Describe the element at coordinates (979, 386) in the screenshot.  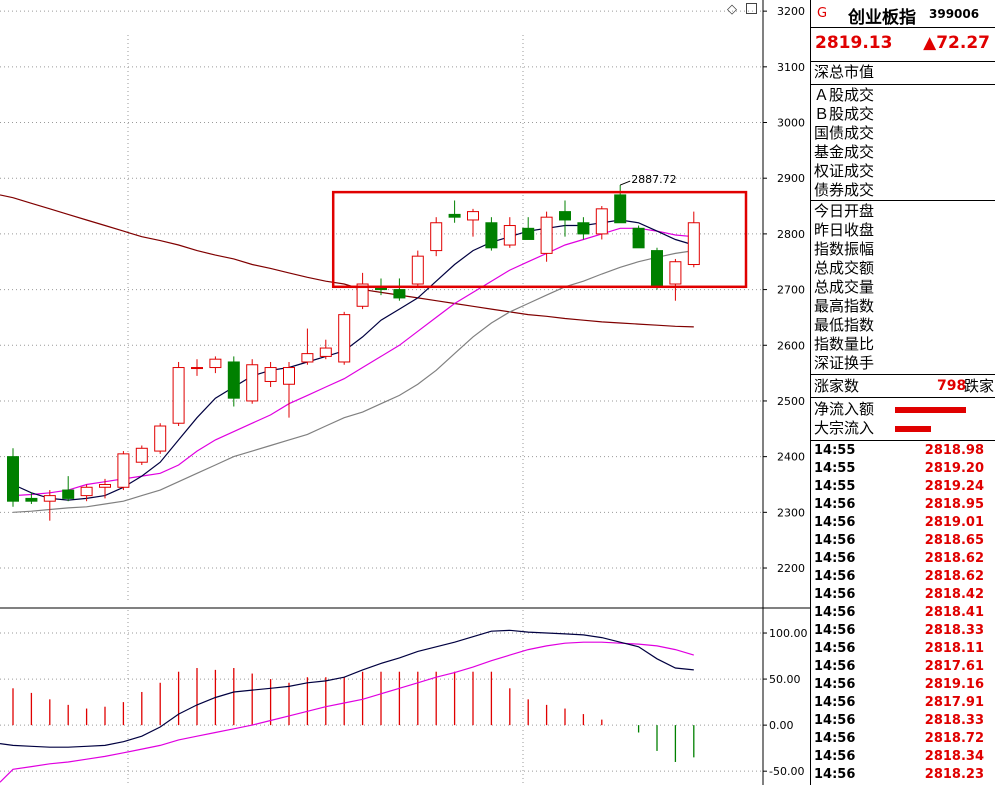
I see `fall-label: 跌家` at that location.